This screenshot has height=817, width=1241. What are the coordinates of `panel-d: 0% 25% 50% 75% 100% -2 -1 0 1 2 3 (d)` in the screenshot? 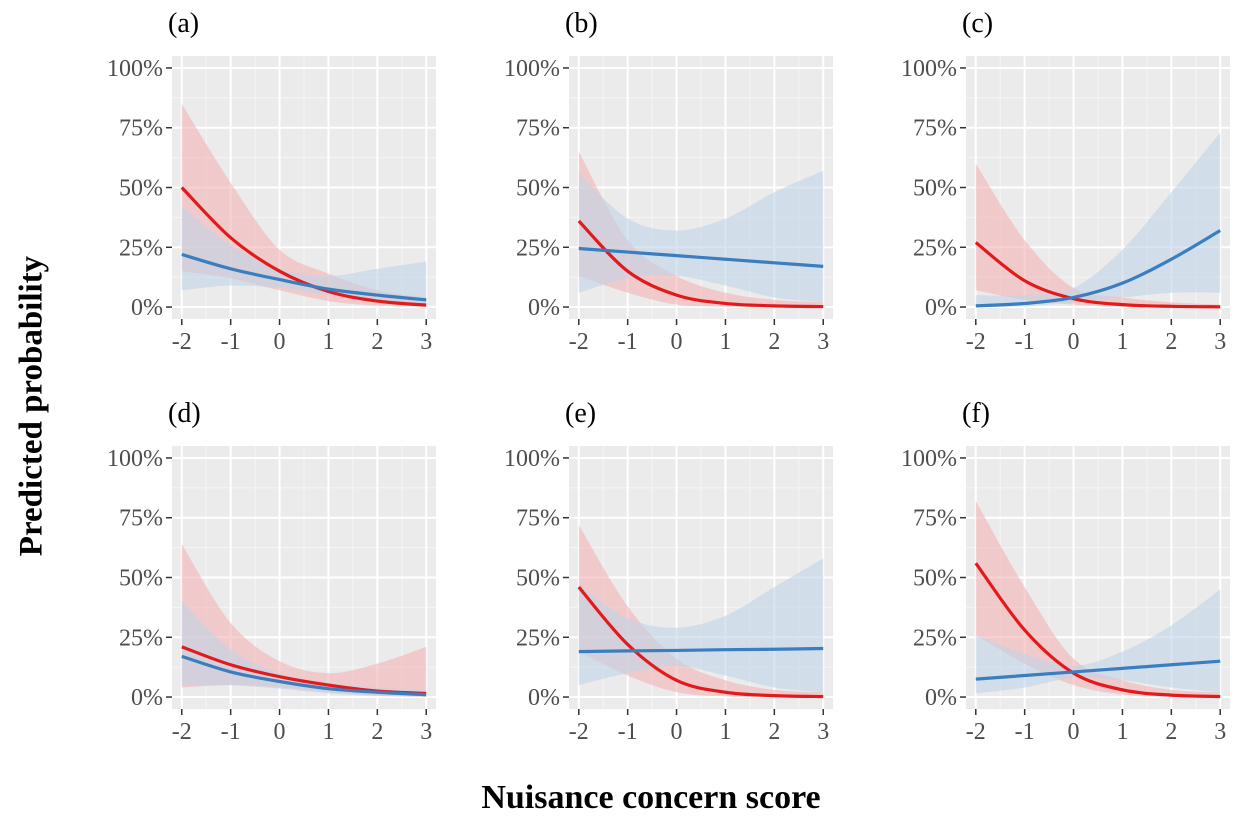 It's located at (271, 571).